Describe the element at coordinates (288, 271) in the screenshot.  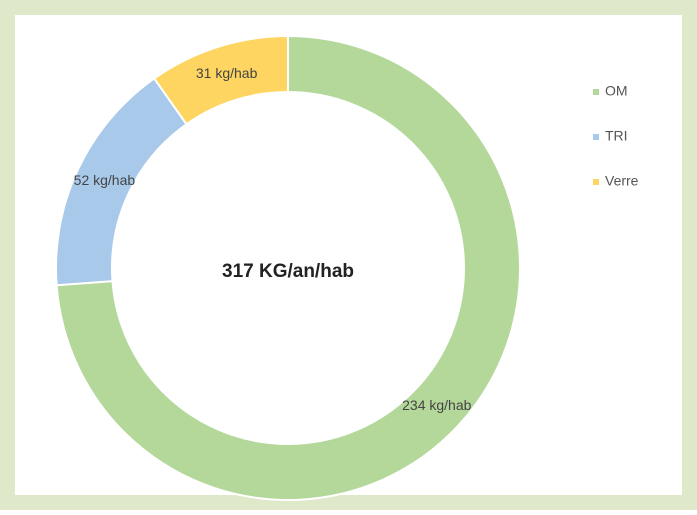
I see `center-label: 317 KG/an/hab` at that location.